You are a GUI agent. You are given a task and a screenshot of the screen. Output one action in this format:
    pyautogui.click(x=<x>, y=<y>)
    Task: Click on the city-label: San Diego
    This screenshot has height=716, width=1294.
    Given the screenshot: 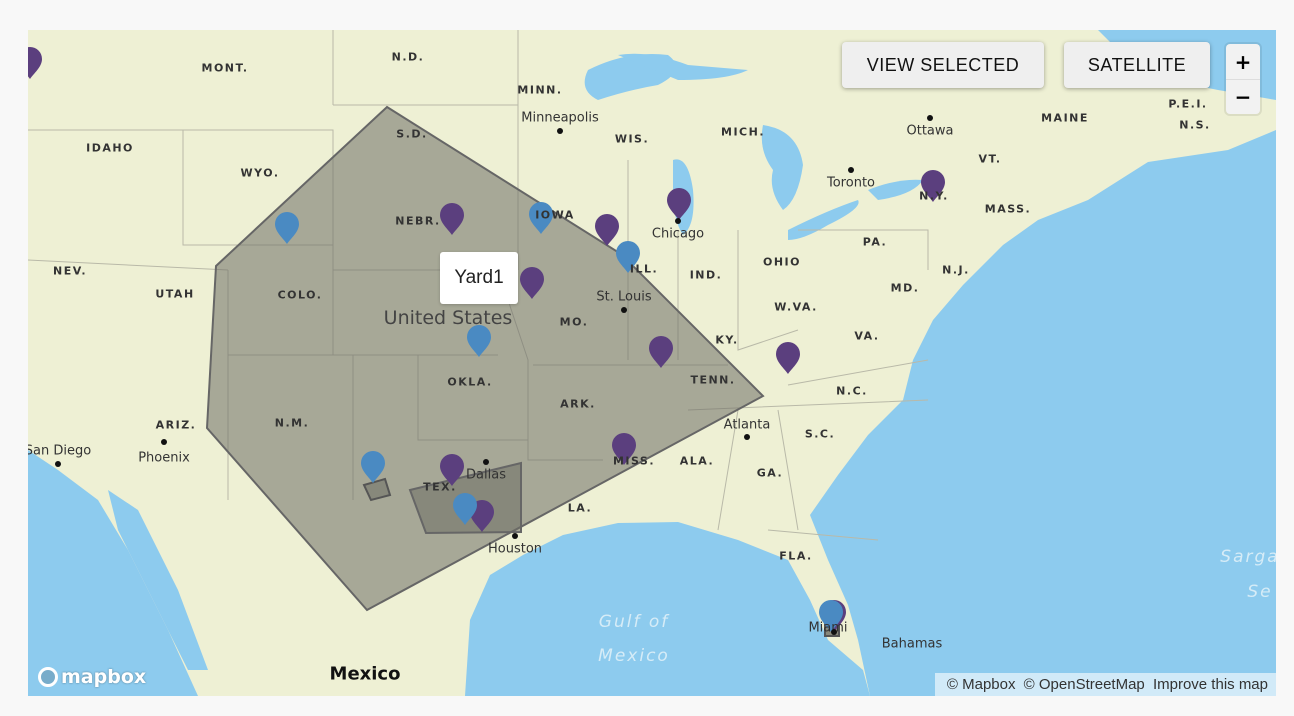 What is the action you would take?
    pyautogui.click(x=60, y=451)
    